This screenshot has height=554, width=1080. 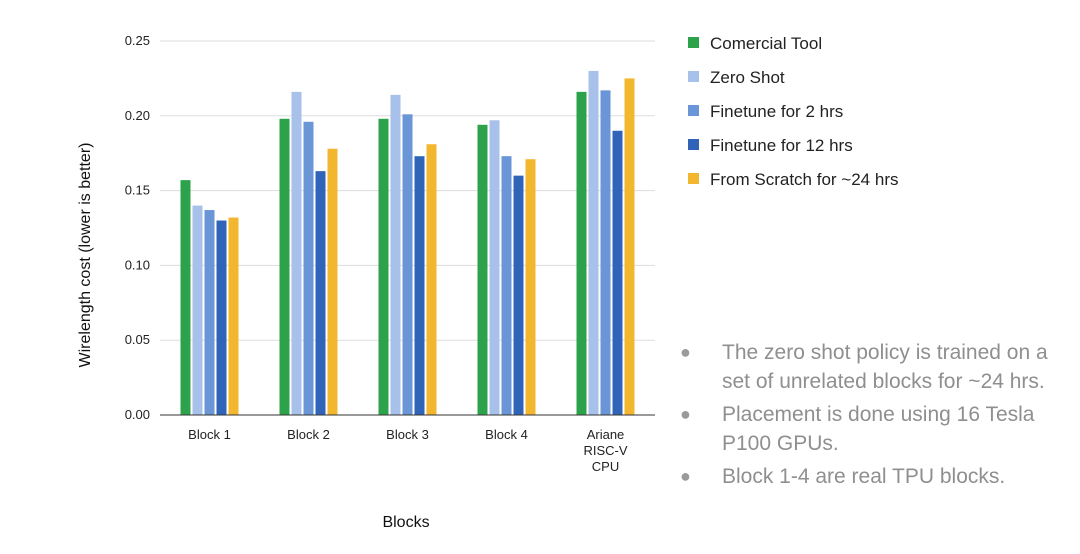 I want to click on y-axis-ticks: 0.00 0.05 0.10 0.15 0.20 0.25, so click(x=137, y=227).